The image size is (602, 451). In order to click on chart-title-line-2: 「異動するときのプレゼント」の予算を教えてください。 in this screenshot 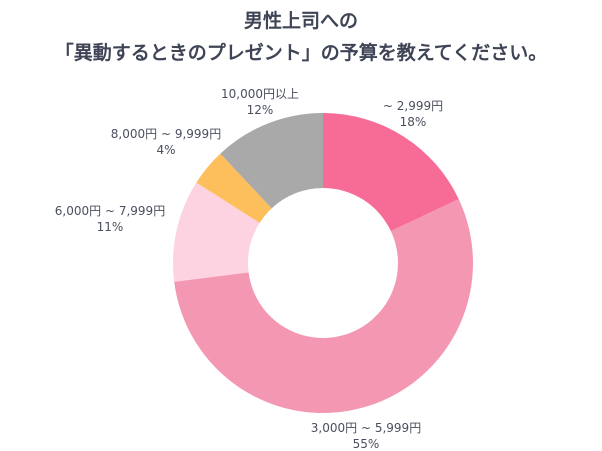, I will do `click(301, 53)`.